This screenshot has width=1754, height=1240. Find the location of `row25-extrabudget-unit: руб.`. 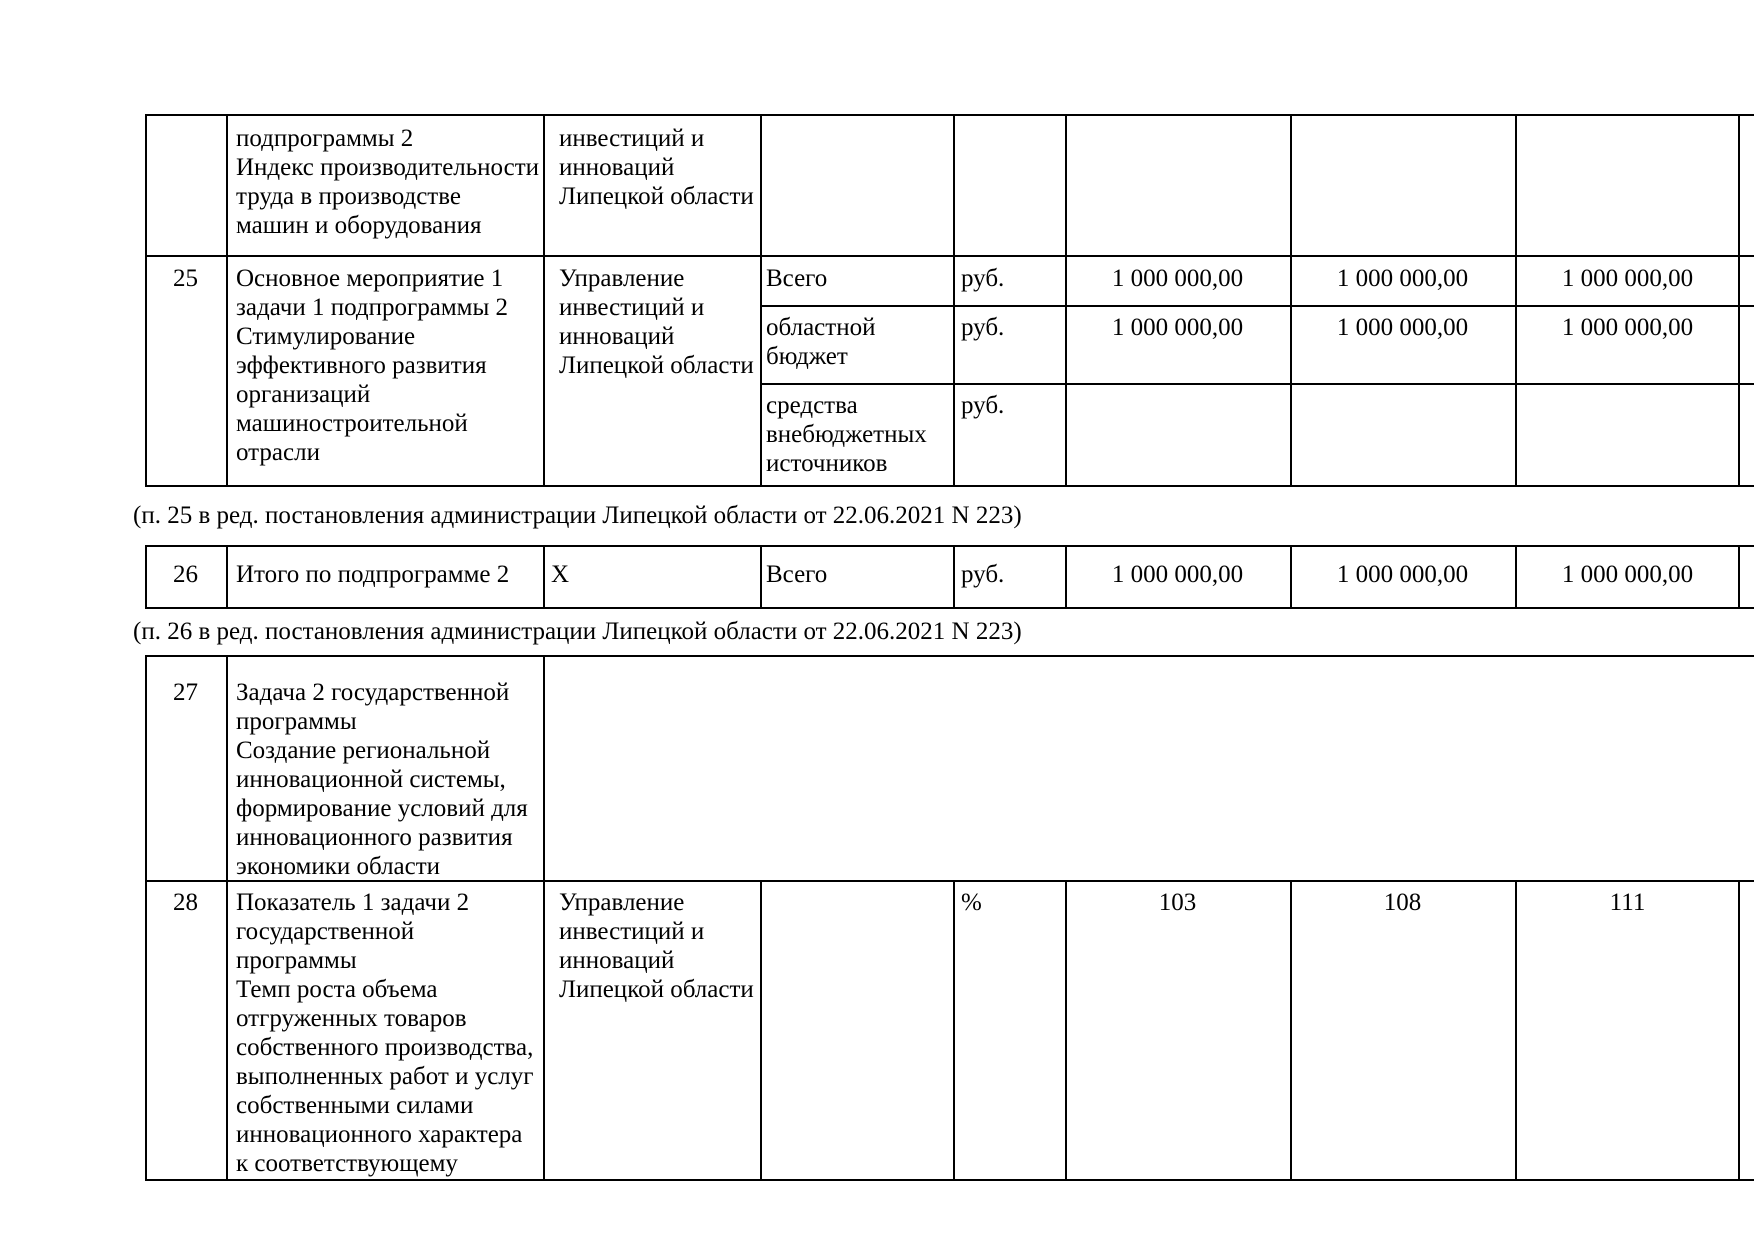

row25-extrabudget-unit: руб. is located at coordinates (983, 405).